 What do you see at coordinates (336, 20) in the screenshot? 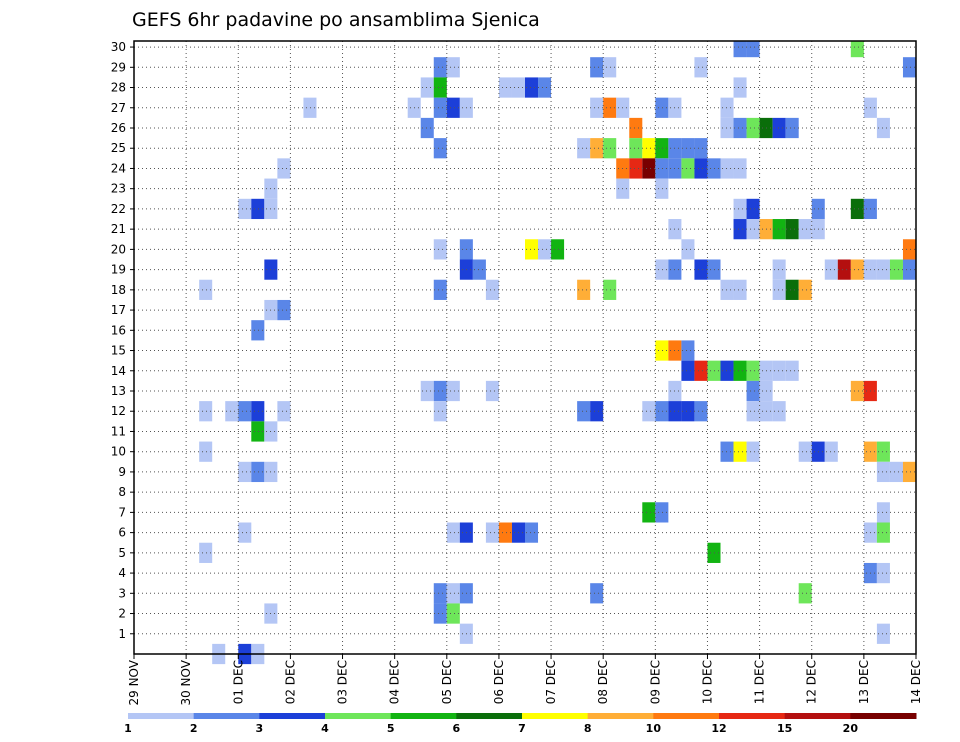
I see `chart-title: GEFS 6hr padavine po ansamblima Sjenica` at bounding box center [336, 20].